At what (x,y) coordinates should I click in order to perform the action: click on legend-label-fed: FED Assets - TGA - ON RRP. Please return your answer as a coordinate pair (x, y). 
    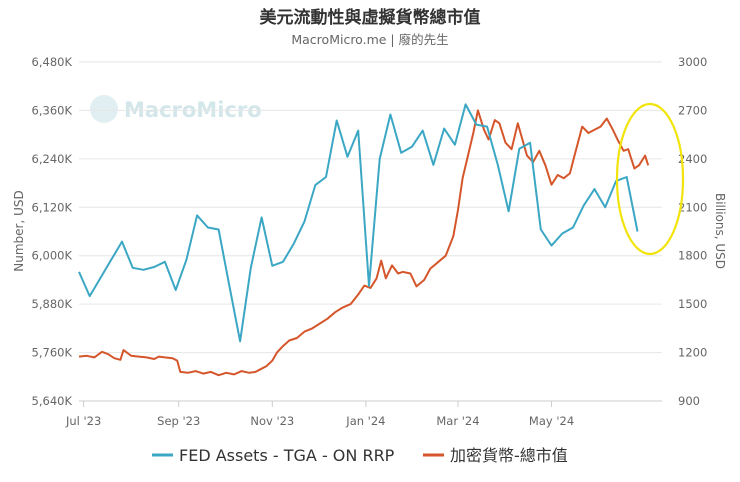
    Looking at the image, I should click on (287, 455).